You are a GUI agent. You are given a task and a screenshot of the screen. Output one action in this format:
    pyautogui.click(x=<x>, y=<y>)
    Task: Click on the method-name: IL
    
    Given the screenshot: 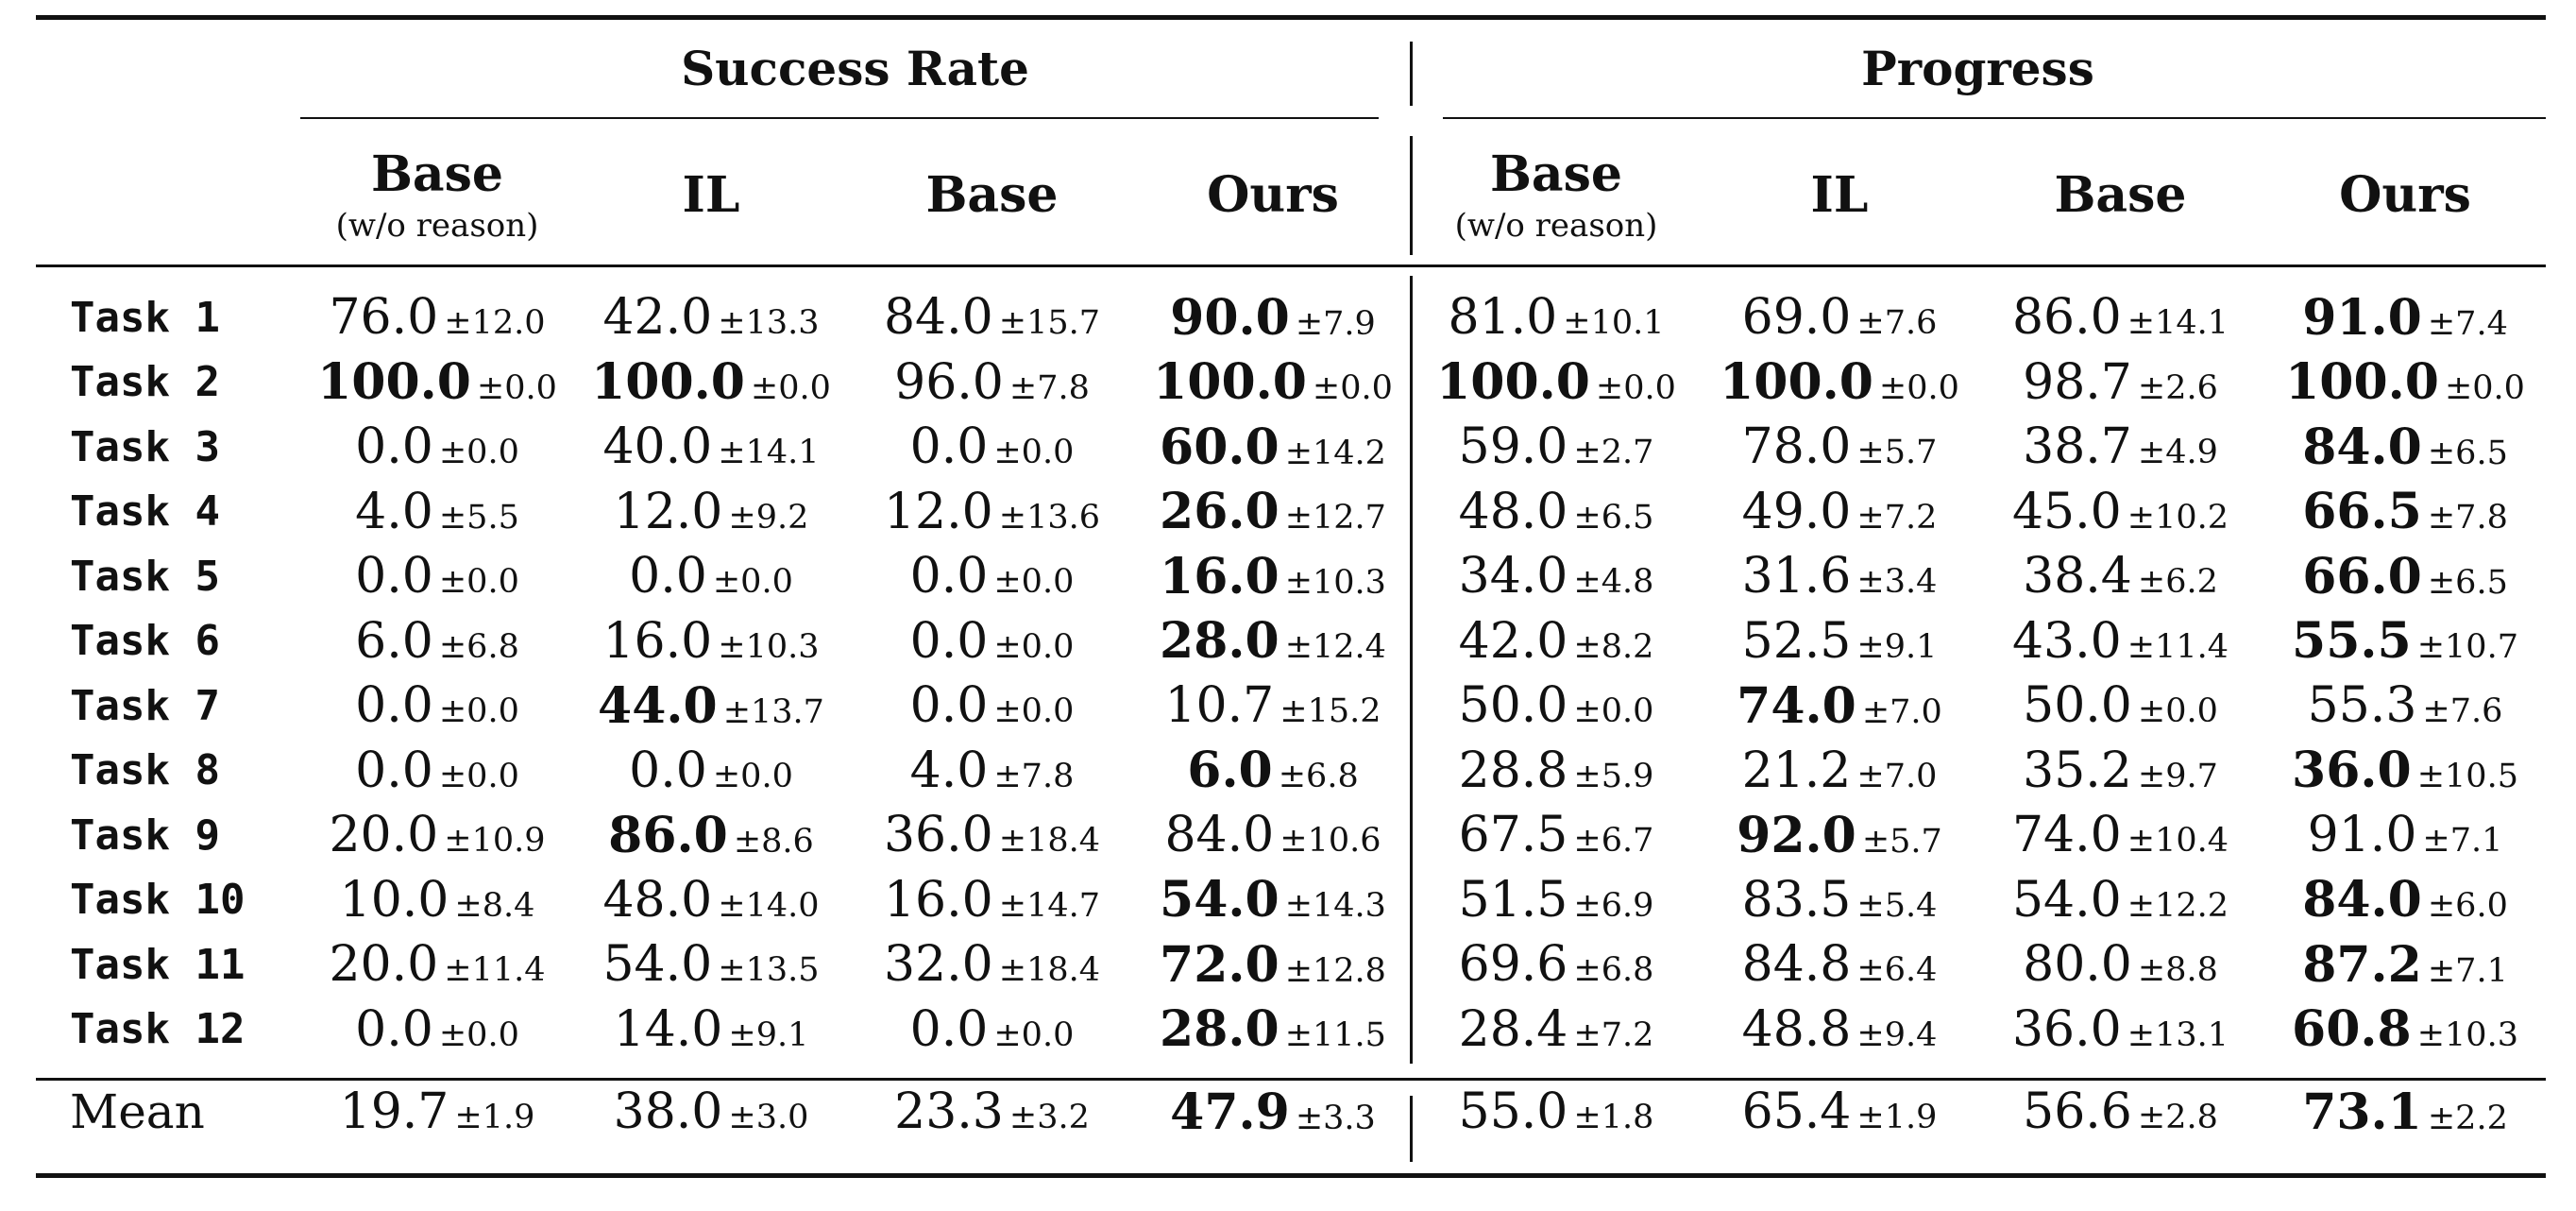 What is the action you would take?
    pyautogui.click(x=711, y=195)
    